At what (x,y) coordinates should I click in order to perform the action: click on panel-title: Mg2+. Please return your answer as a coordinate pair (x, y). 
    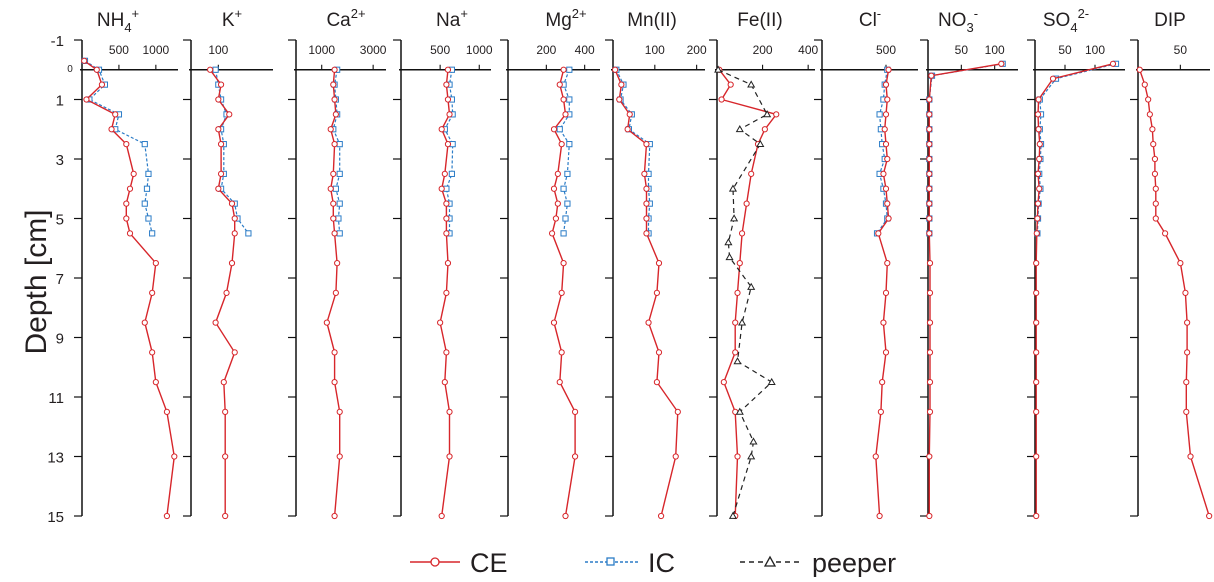
    Looking at the image, I should click on (565, 18).